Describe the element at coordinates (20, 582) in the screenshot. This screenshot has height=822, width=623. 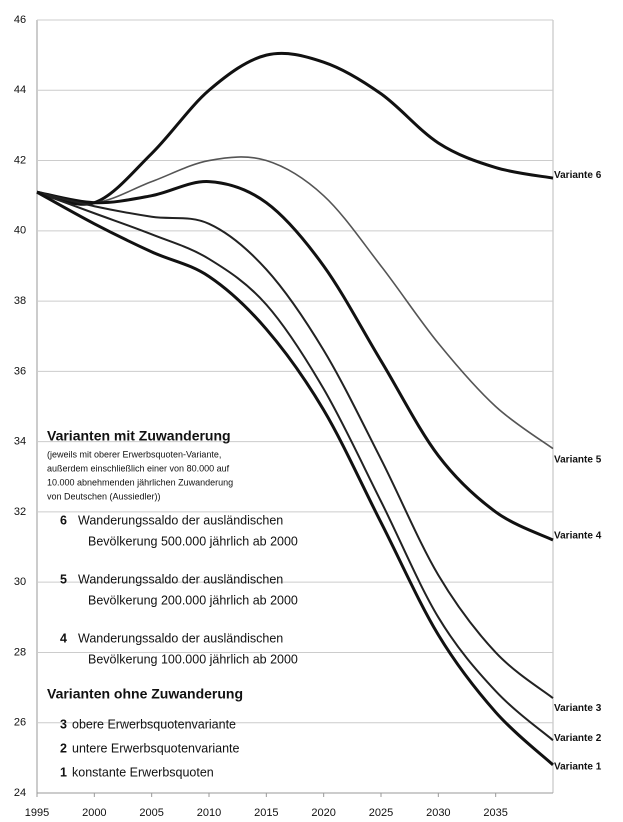
I see `y-tick-label: 30` at that location.